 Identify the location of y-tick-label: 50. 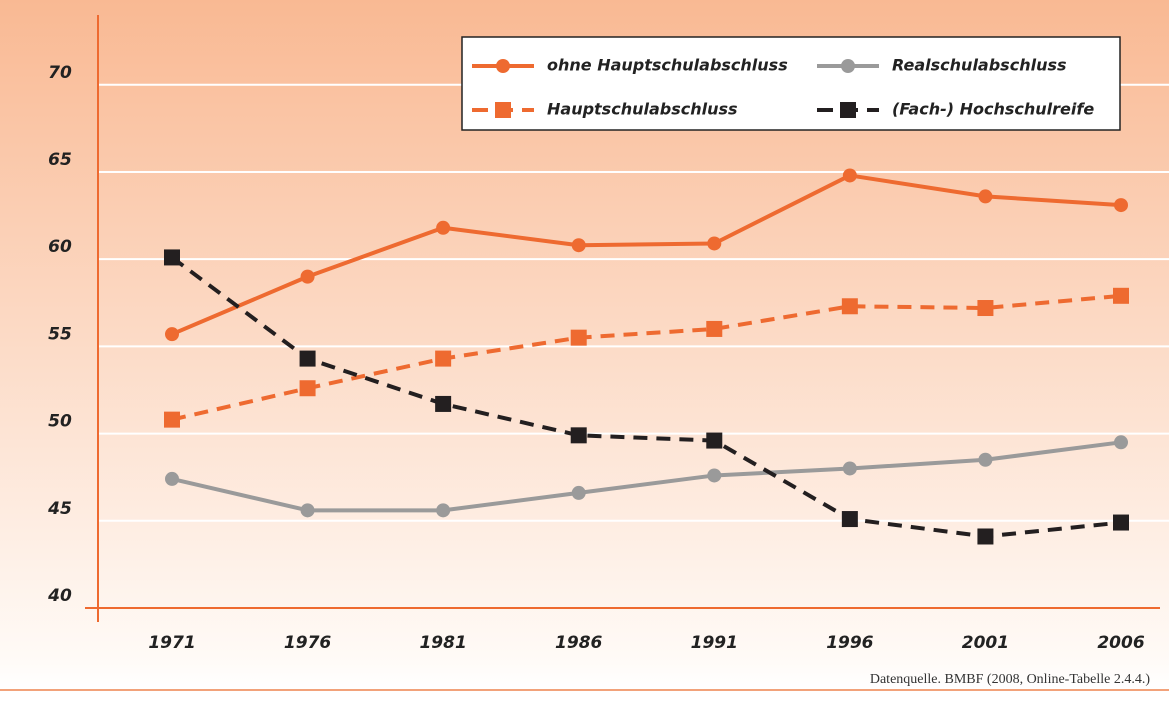
(60, 422).